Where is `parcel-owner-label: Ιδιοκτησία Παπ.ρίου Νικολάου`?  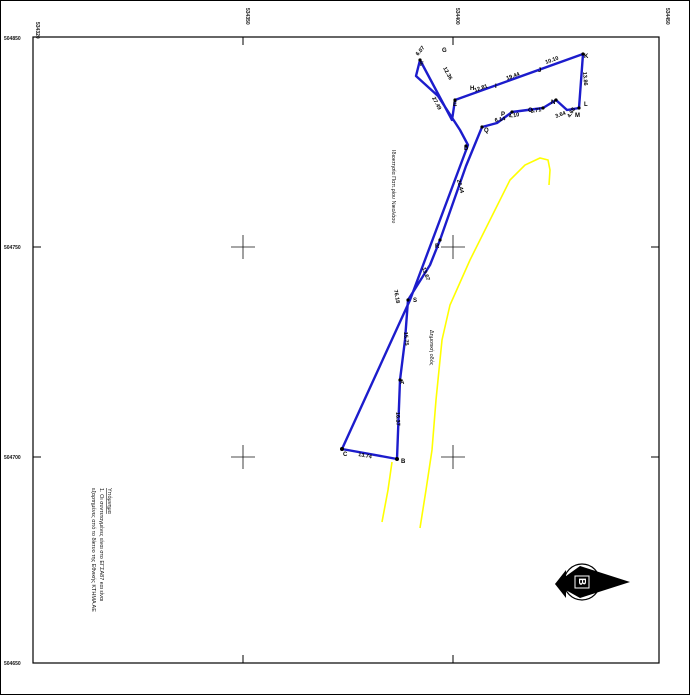 parcel-owner-label: Ιδιοκτησία Παπ.ρίου Νικολάου is located at coordinates (393, 186).